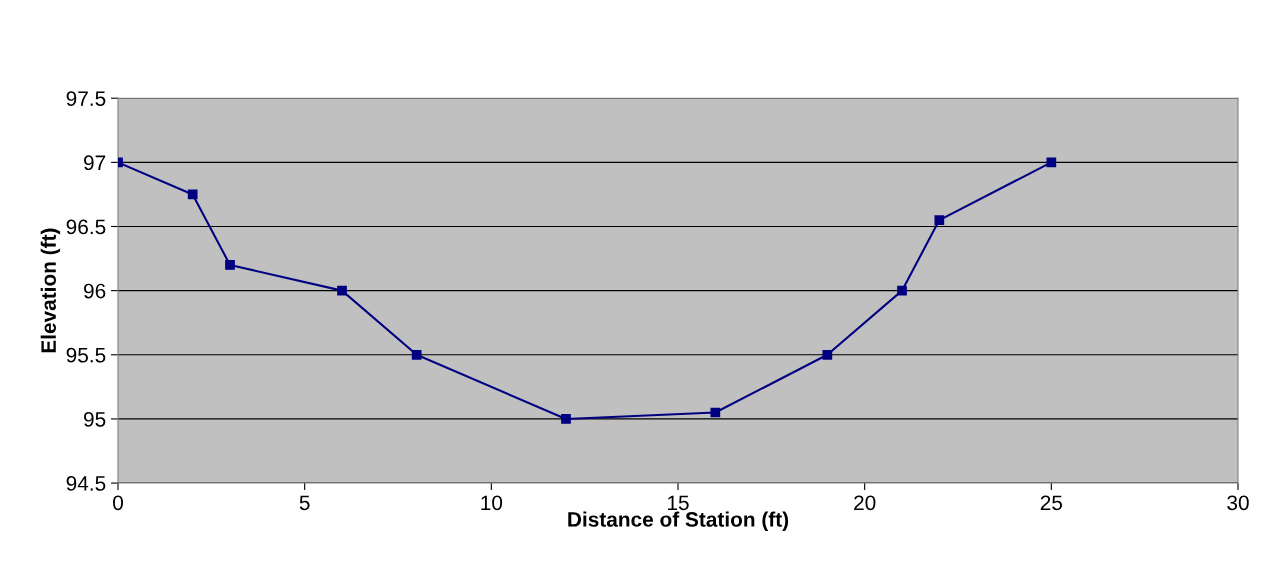 This screenshot has height=571, width=1273. What do you see at coordinates (86, 227) in the screenshot?
I see `y-tick-label: 96.5` at bounding box center [86, 227].